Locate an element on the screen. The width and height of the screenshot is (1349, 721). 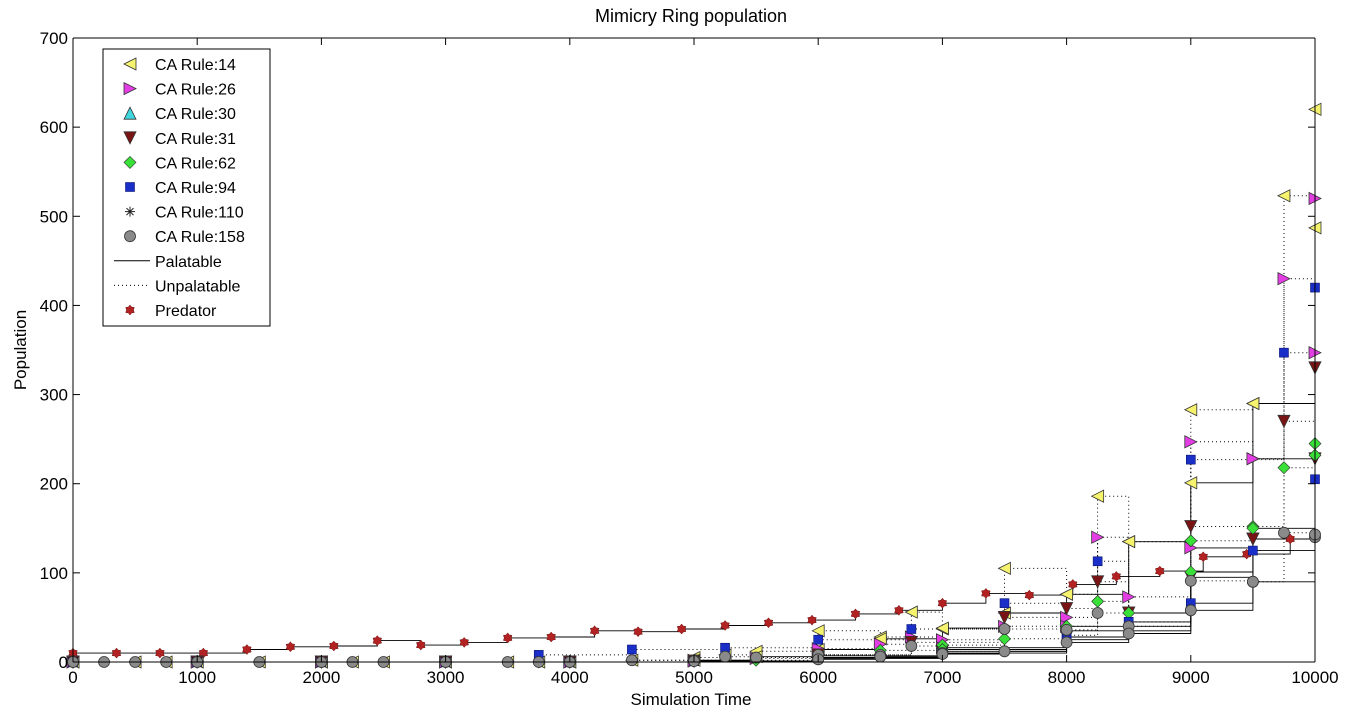
y-tick-label: 400 is located at coordinates (54, 305).